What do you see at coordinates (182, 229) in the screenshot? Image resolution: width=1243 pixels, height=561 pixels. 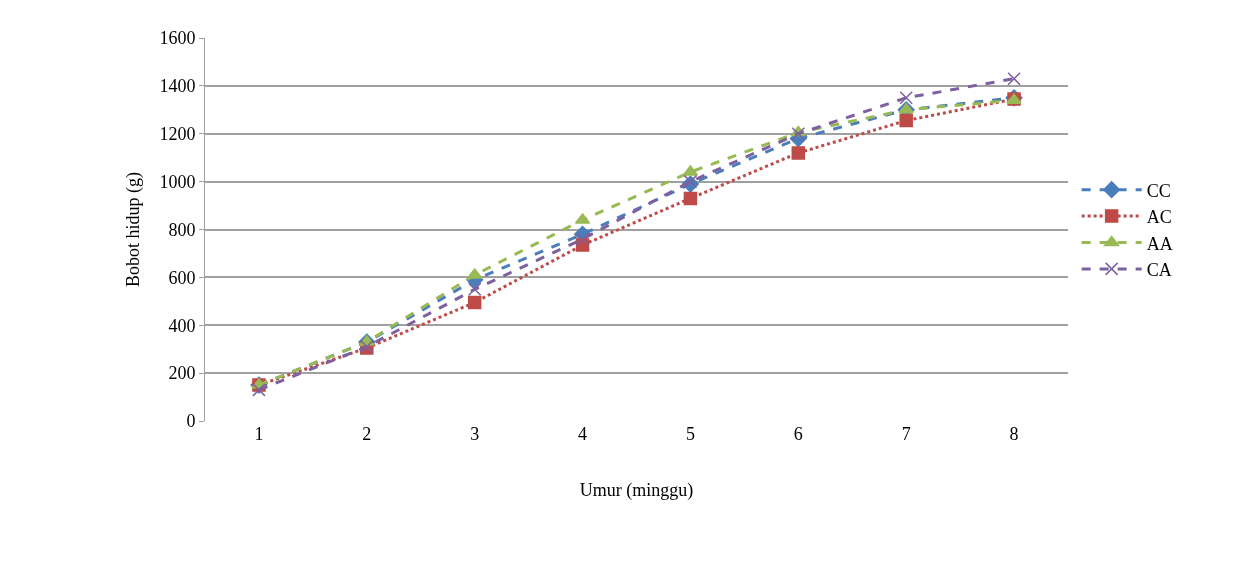 I see `y-tick-label: 800` at bounding box center [182, 229].